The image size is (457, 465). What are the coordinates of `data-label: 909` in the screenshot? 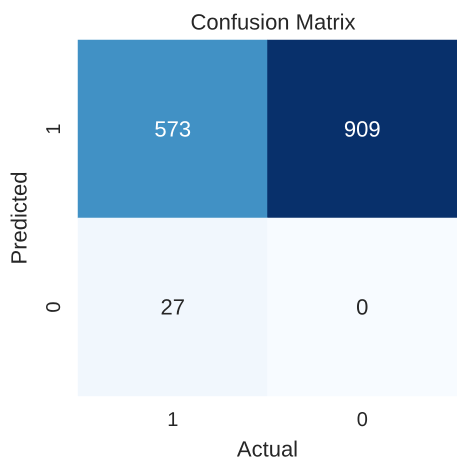 It's located at (362, 129).